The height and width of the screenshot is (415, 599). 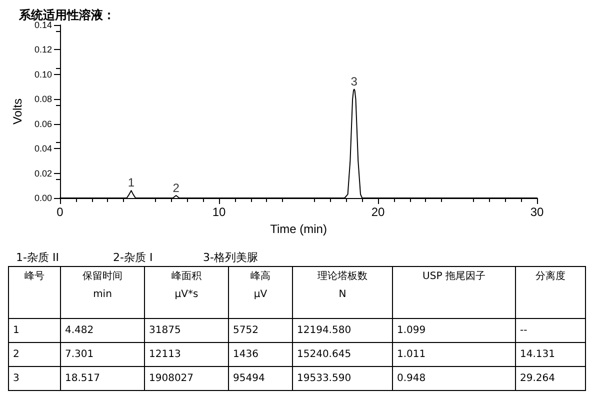 What do you see at coordinates (17, 111) in the screenshot?
I see `y-axis-title: Volts` at bounding box center [17, 111].